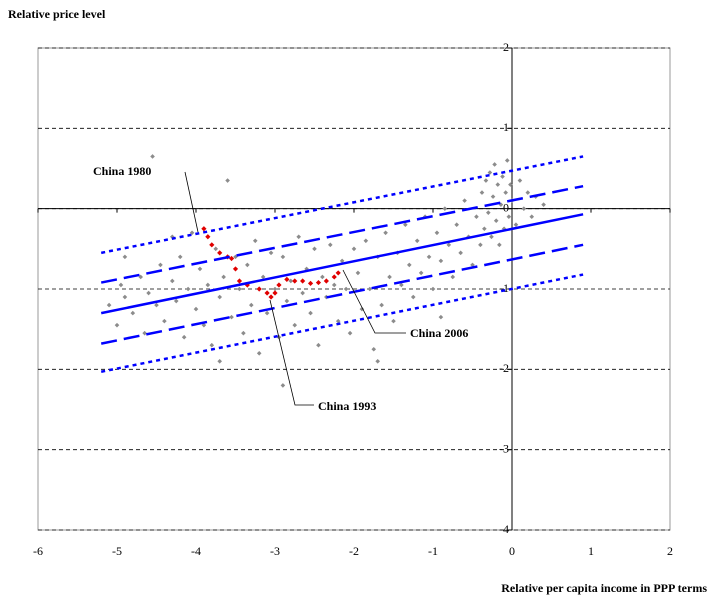 The width and height of the screenshot is (715, 598). I want to click on y-tick-label: -1, so click(504, 288).